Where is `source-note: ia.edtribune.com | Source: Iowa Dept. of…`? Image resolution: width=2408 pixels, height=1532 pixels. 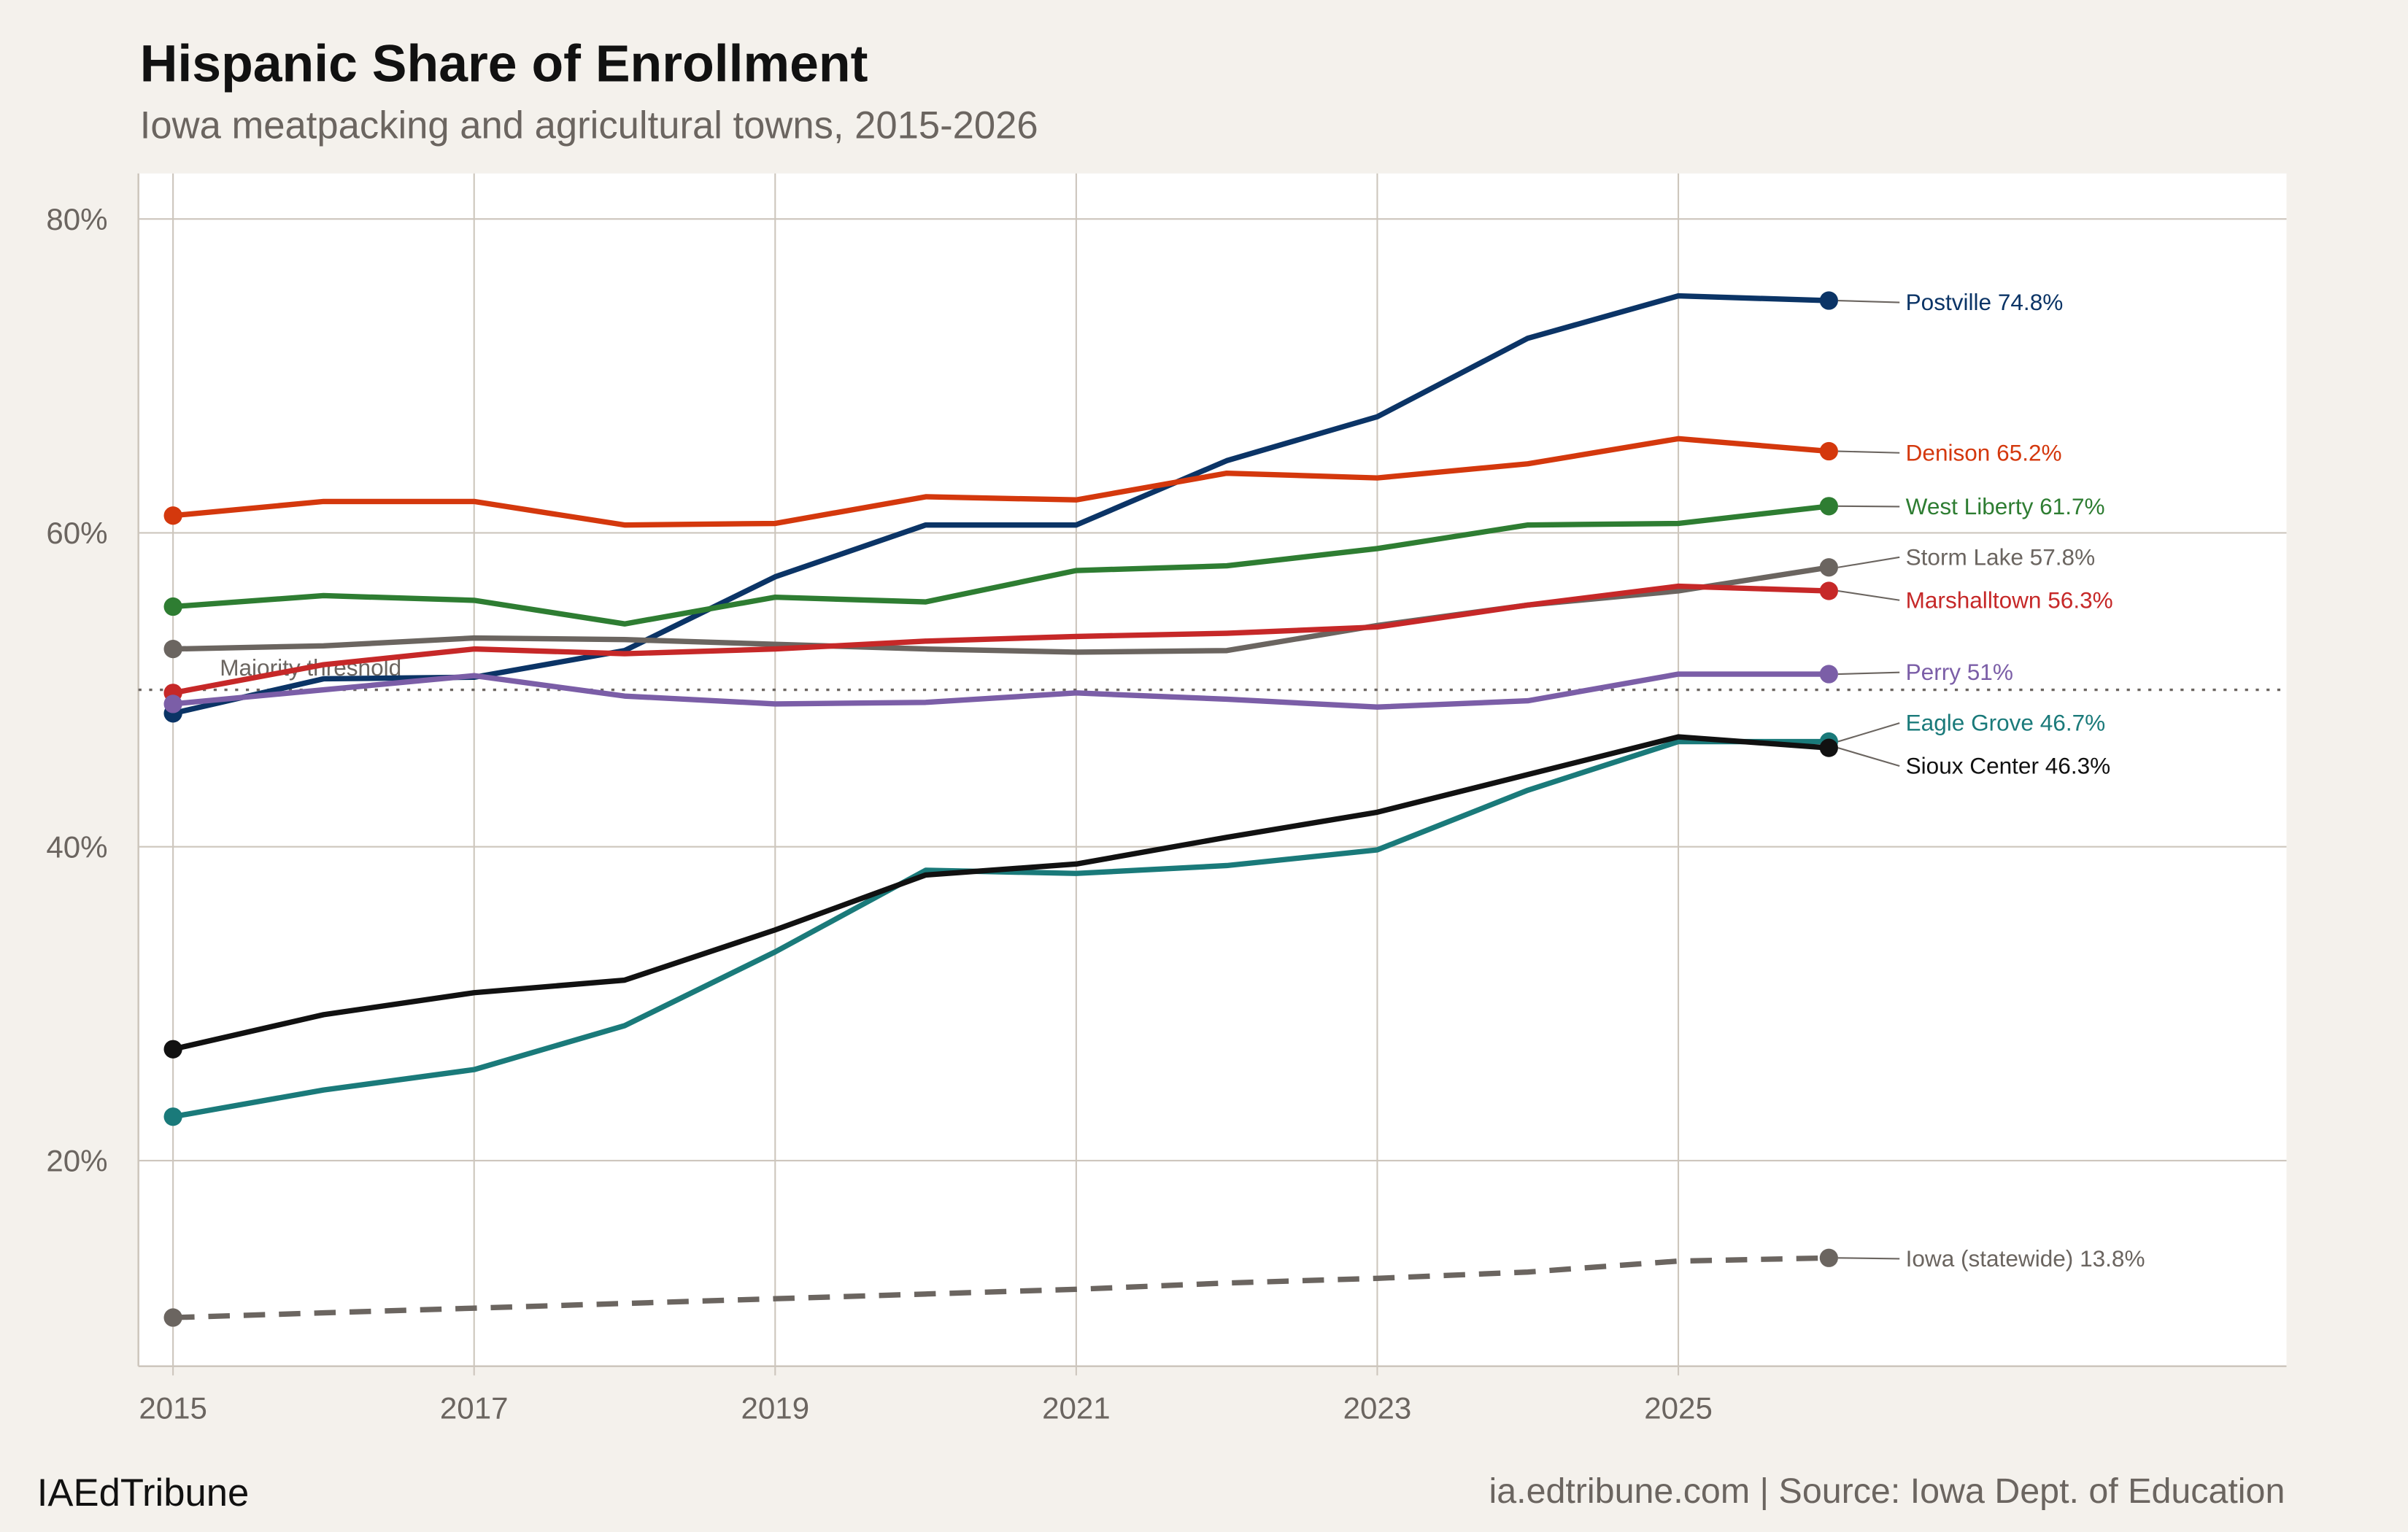 source-note: ia.edtribune.com | Source: Iowa Dept. of… is located at coordinates (1887, 1491).